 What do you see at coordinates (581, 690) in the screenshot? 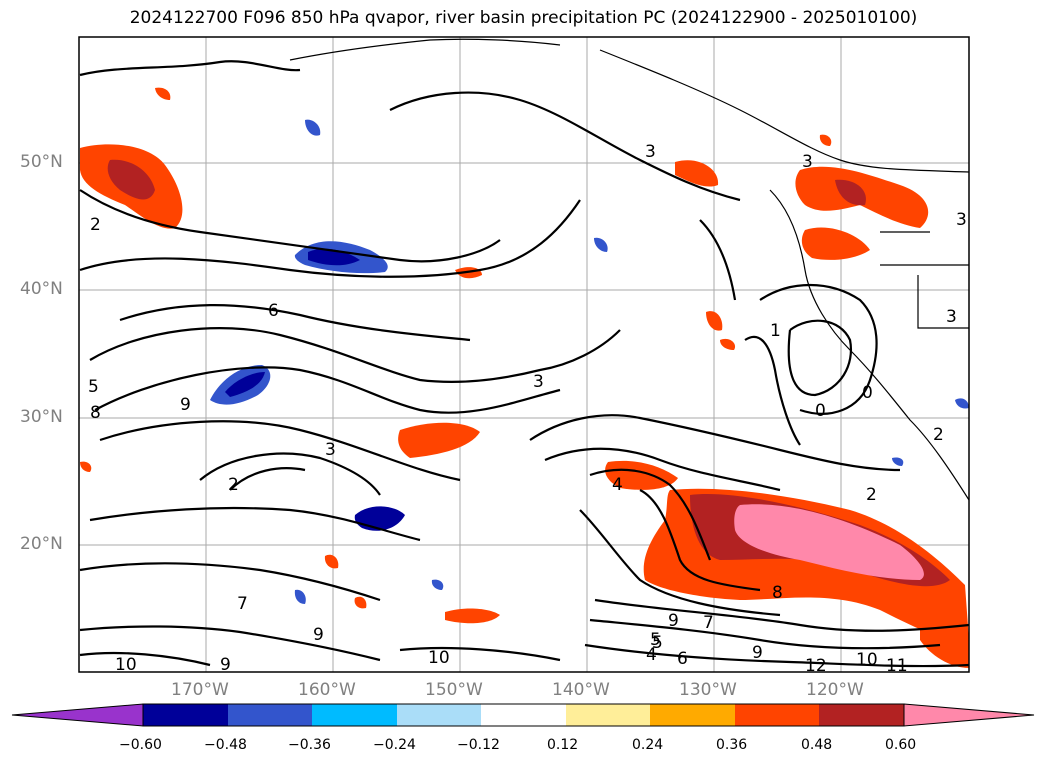
I see `lon-label: 140°W` at bounding box center [581, 690].